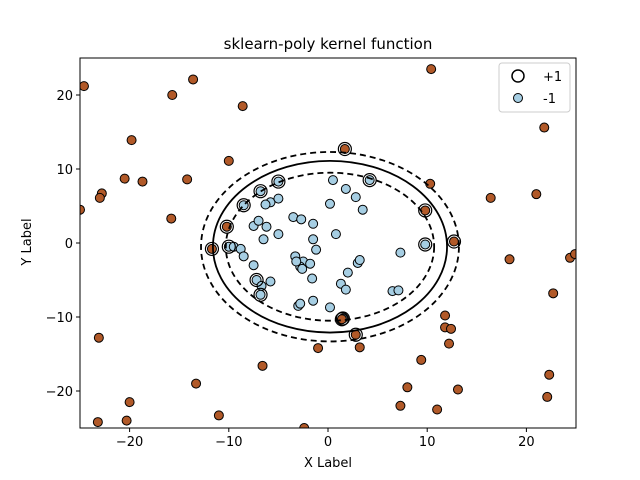 This screenshot has height=480, width=640. What do you see at coordinates (59, 392) in the screenshot?
I see `y-tick-label: −20` at bounding box center [59, 392].